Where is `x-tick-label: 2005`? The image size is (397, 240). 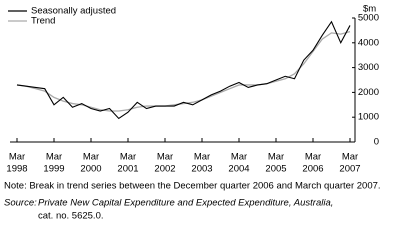 x-tick-label: 2005 is located at coordinates (275, 169).